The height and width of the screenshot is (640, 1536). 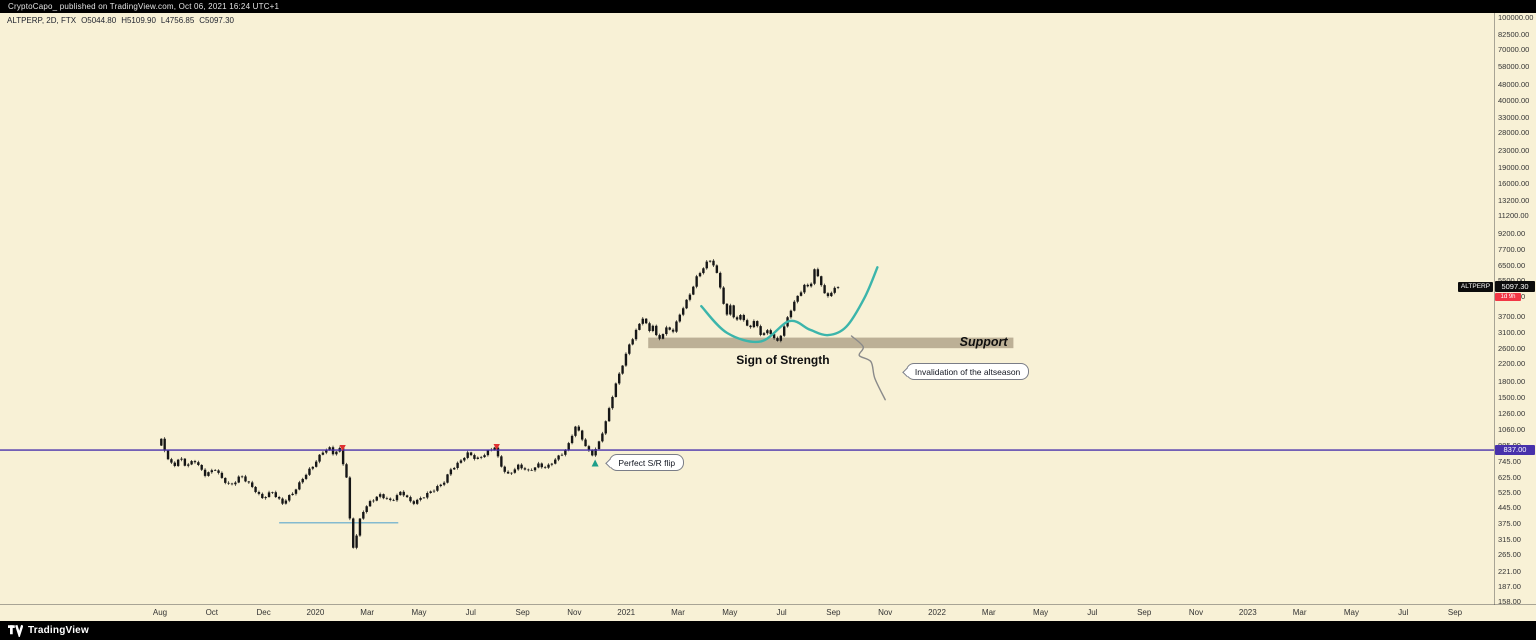 What do you see at coordinates (1509, 555) in the screenshot?
I see `price-tick-label: 265.00` at bounding box center [1509, 555].